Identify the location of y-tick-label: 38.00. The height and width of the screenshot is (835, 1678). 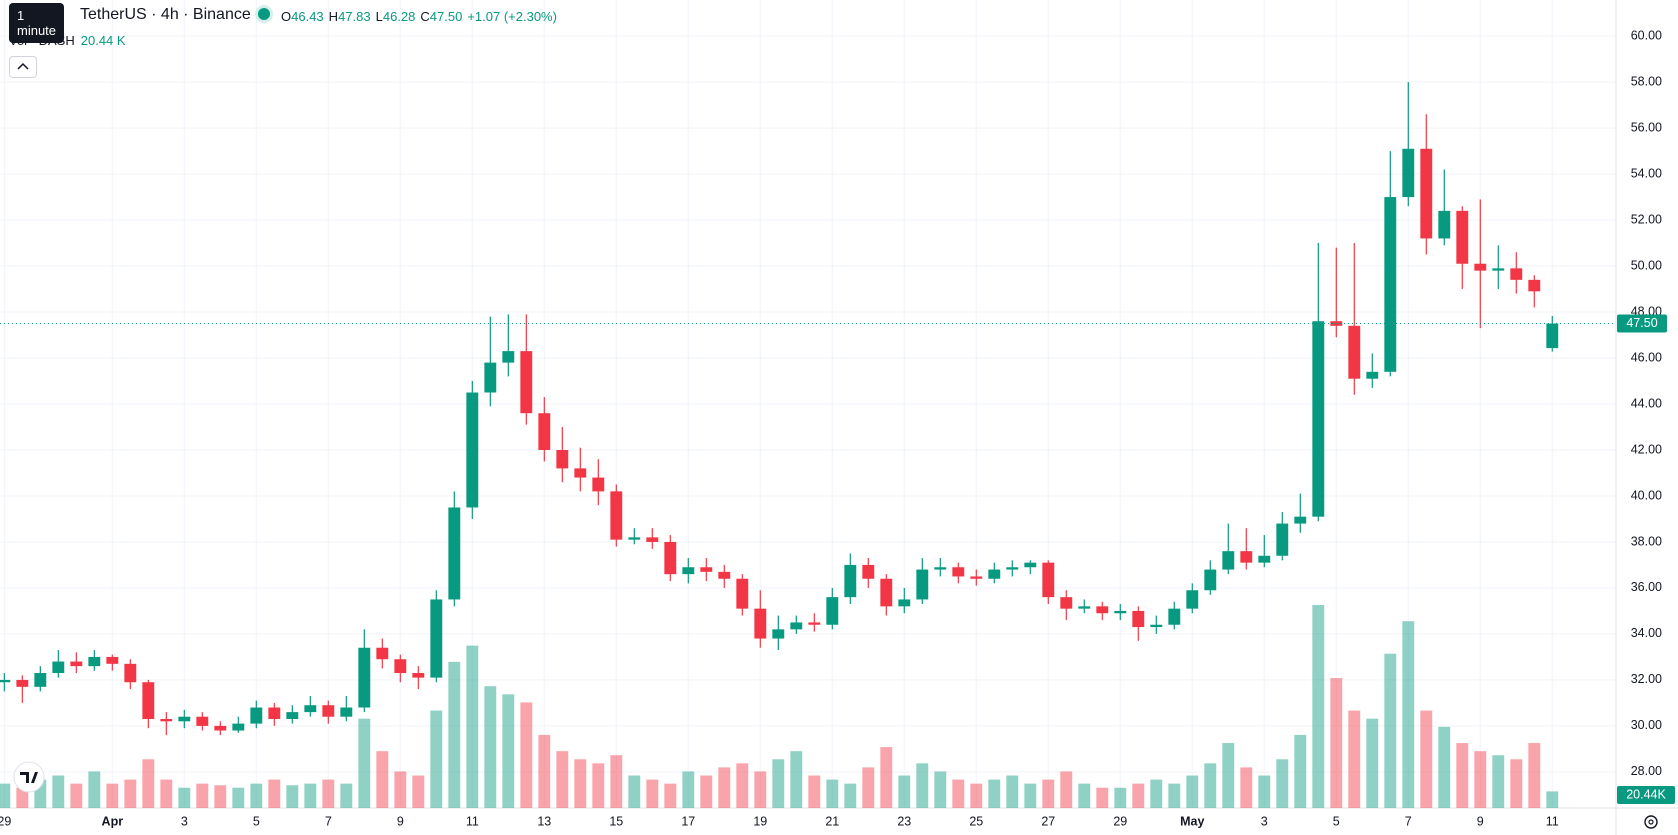
(1646, 541).